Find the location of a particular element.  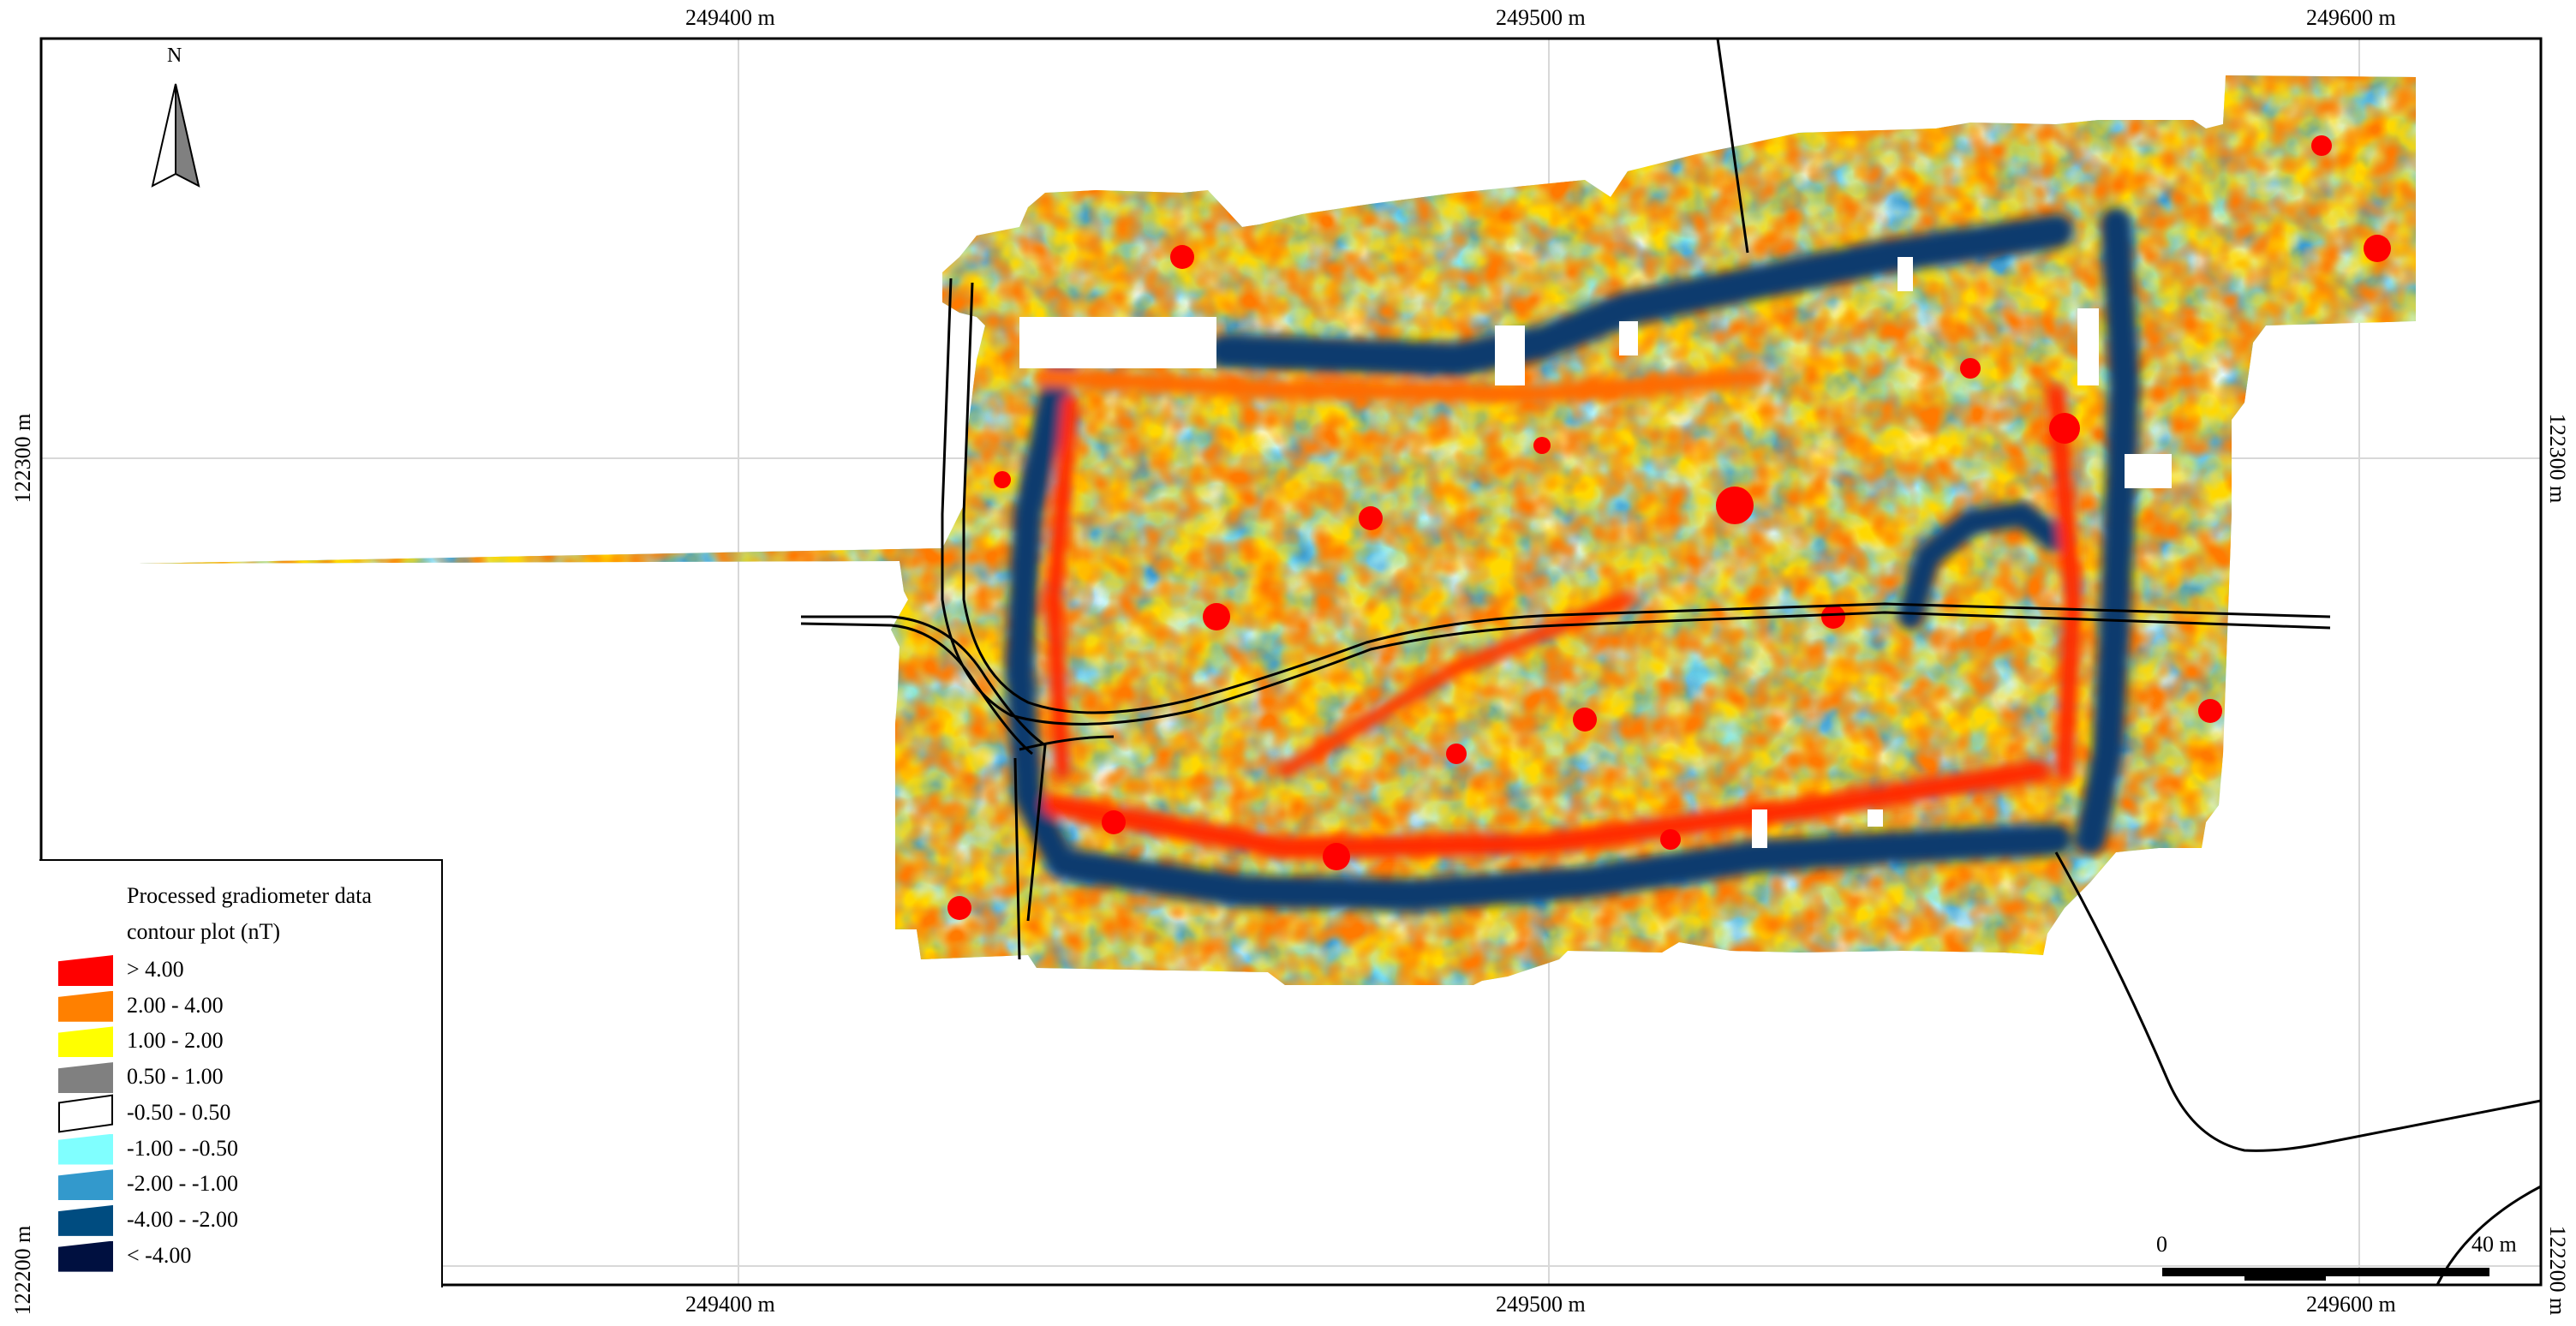

left-axis-label-1: 122300 m is located at coordinates (23, 458).